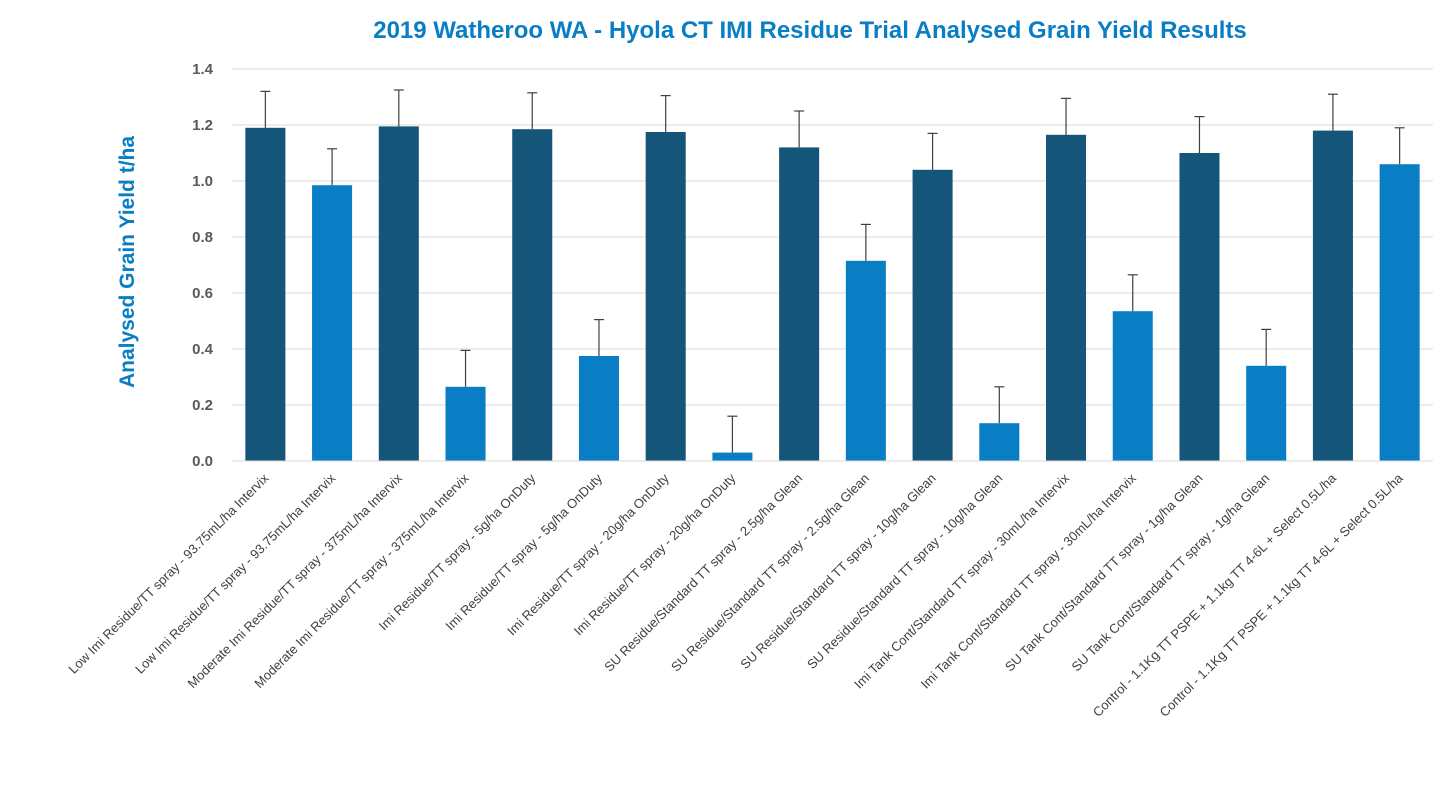 The image size is (1443, 792). I want to click on y-tick-label: 1.0, so click(202, 181).